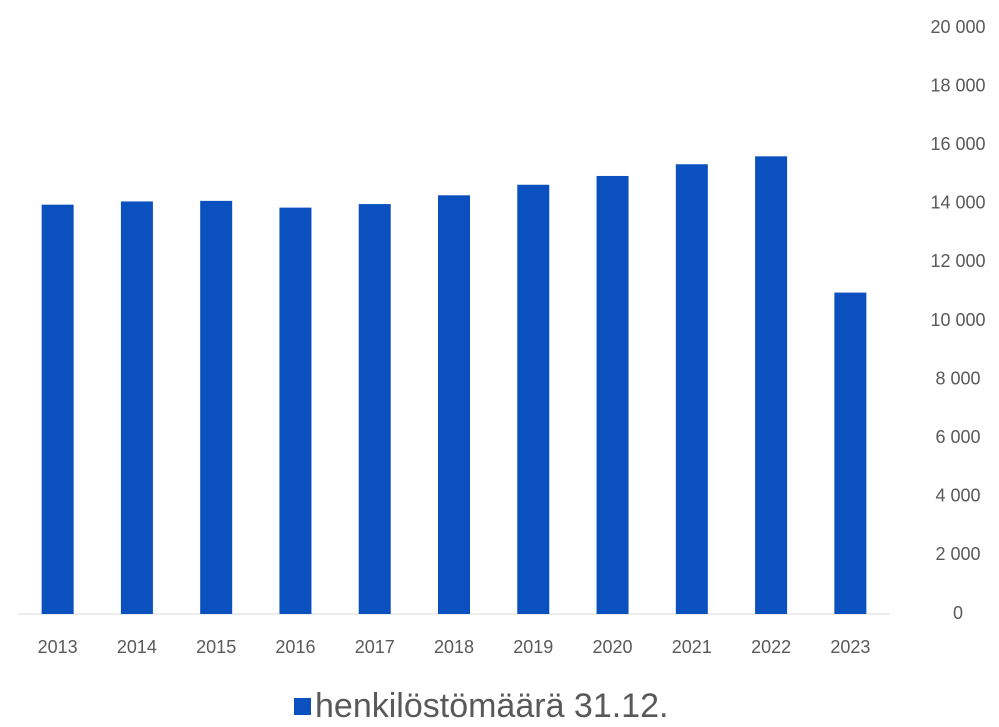  Describe the element at coordinates (958, 613) in the screenshot. I see `y-tick-label: 0` at that location.